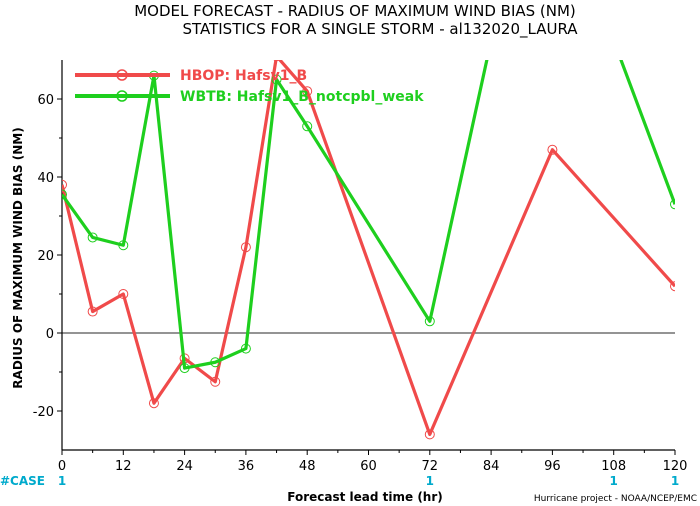  What do you see at coordinates (123, 466) in the screenshot?
I see `x-tick-label: 12` at bounding box center [123, 466].